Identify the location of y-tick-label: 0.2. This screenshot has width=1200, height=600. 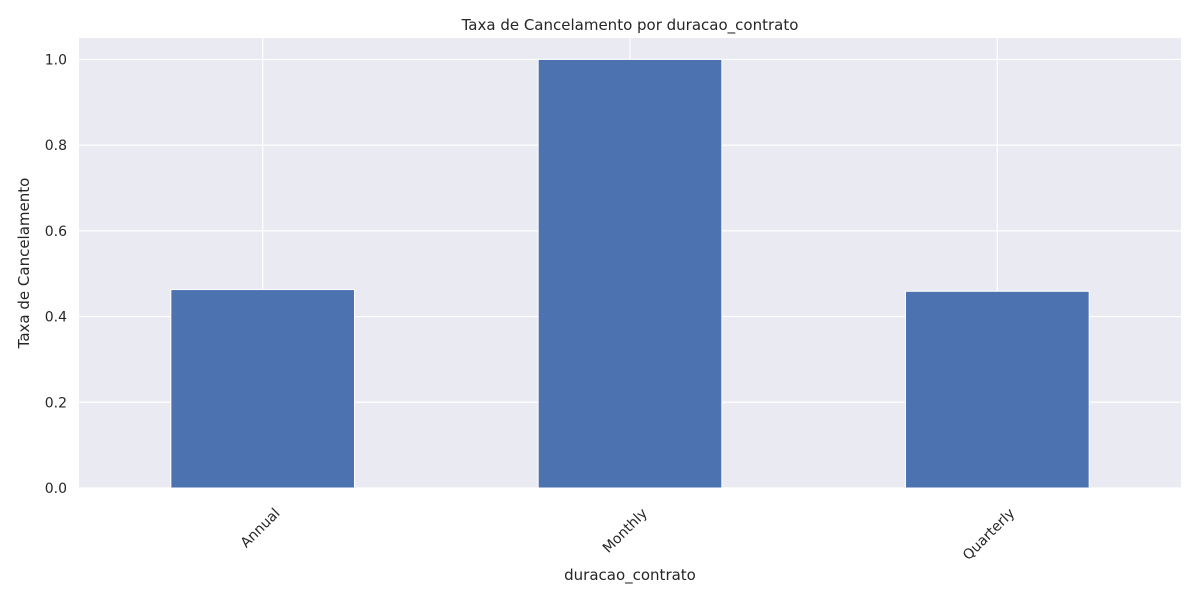
(56, 403).